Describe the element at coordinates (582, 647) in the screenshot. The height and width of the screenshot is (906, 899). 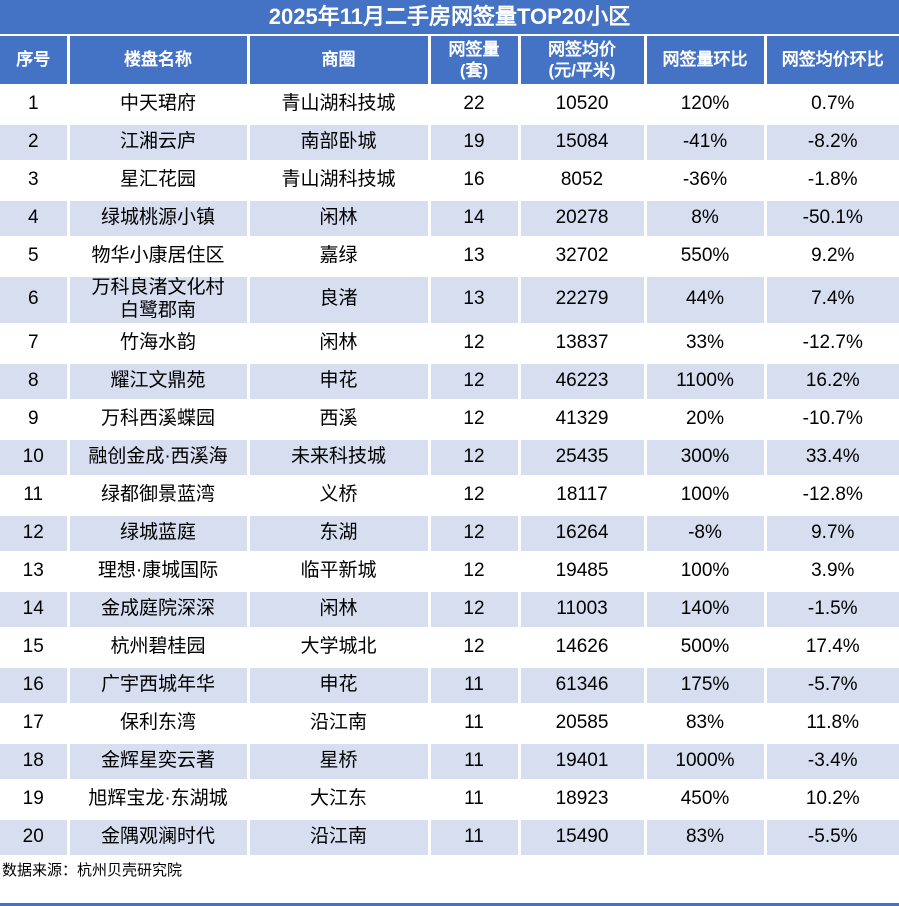
I see `cell-avg-price: 14626` at that location.